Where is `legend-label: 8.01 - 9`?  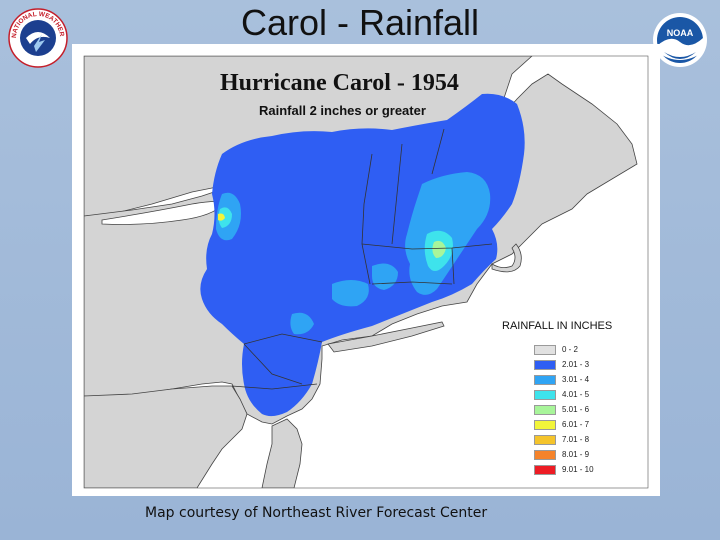
legend-label: 8.01 - 9 is located at coordinates (576, 454).